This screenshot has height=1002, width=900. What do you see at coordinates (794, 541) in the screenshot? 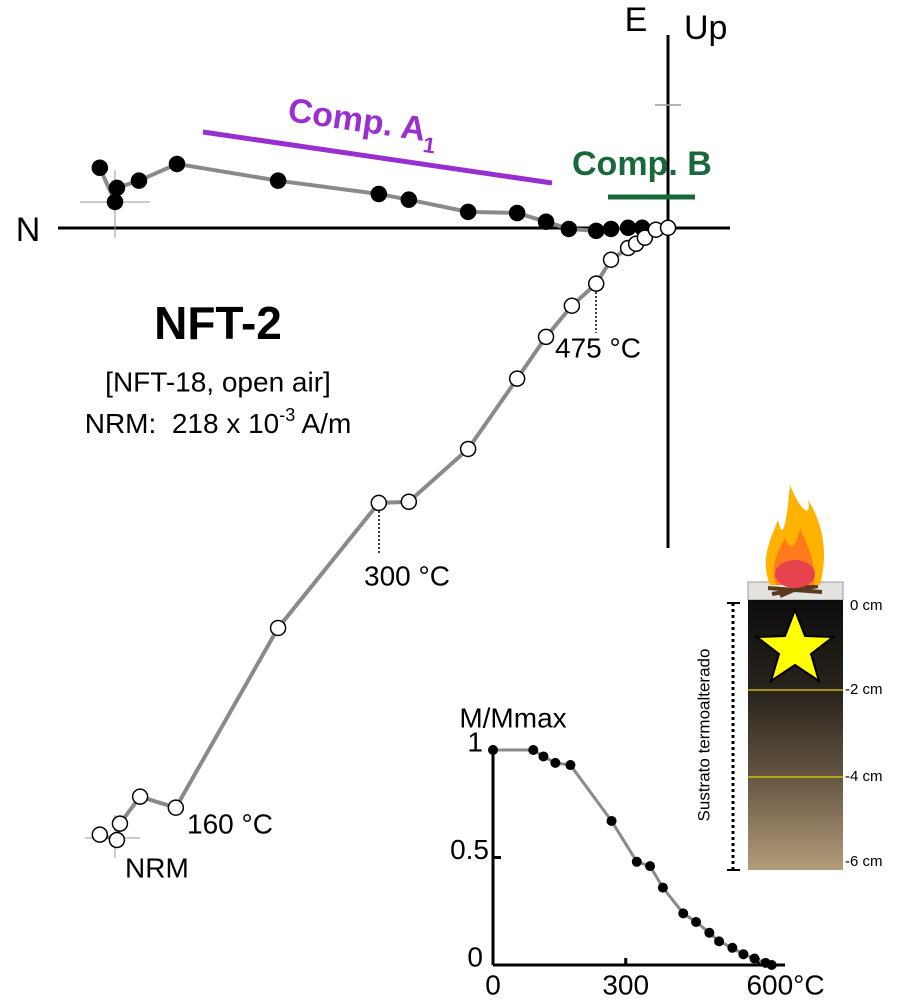
I see `fire` at bounding box center [794, 541].